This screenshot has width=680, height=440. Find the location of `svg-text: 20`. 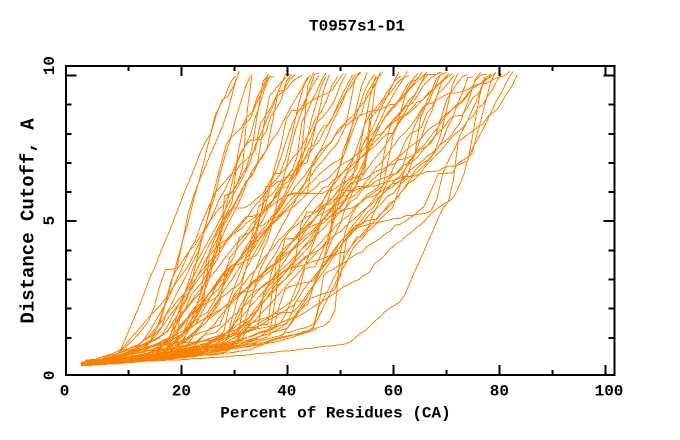

svg-text: 20 is located at coordinates (181, 391).